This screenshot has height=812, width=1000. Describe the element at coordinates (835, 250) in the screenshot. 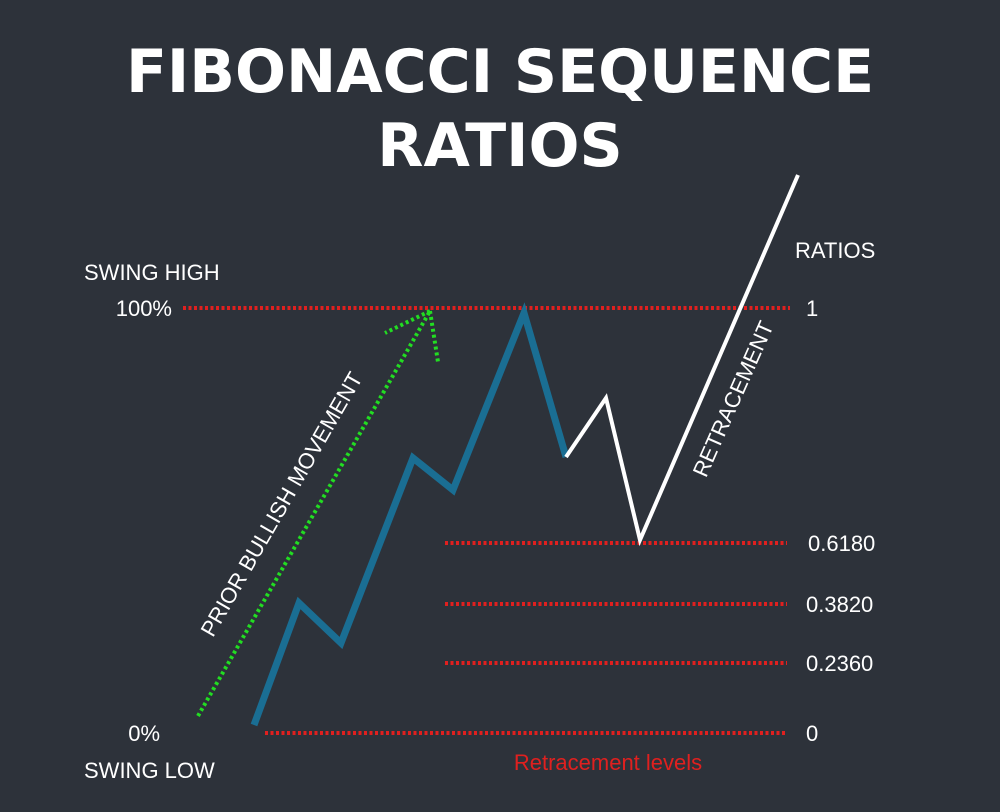

I see `ratios-header: RATIOS` at that location.